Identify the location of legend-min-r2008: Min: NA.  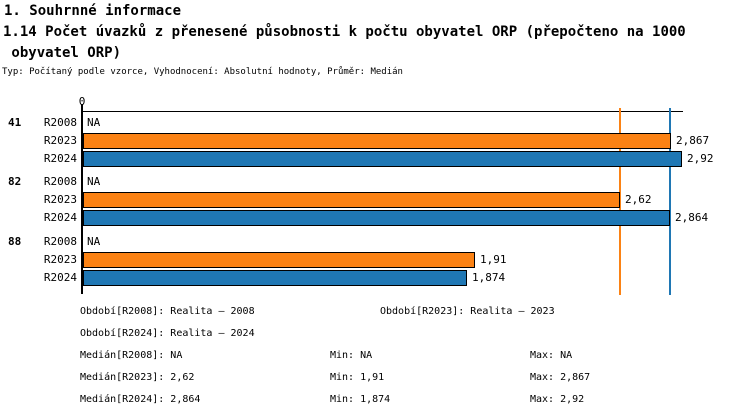
(351, 355).